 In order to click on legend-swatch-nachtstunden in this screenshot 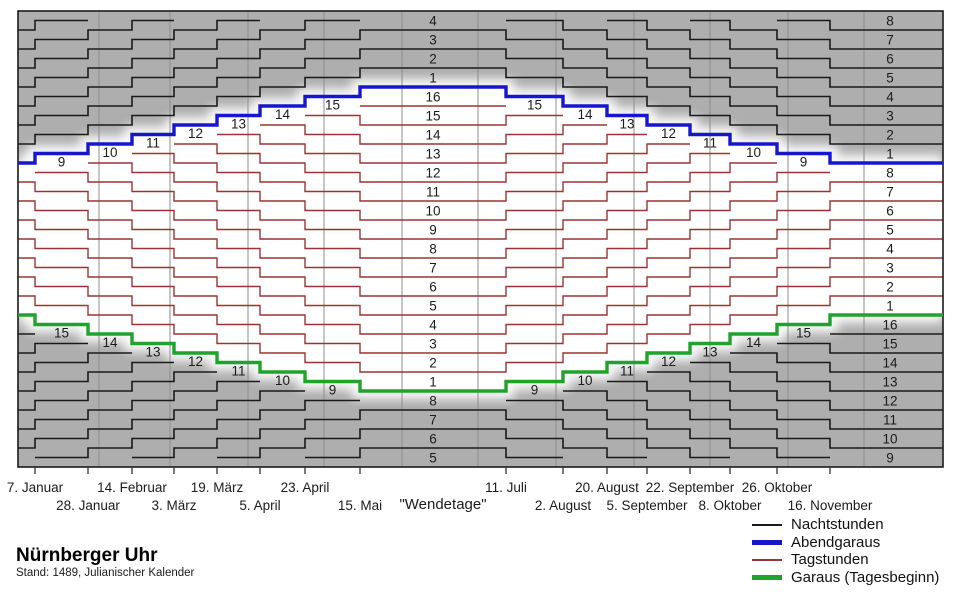, I will do `click(767, 524)`.